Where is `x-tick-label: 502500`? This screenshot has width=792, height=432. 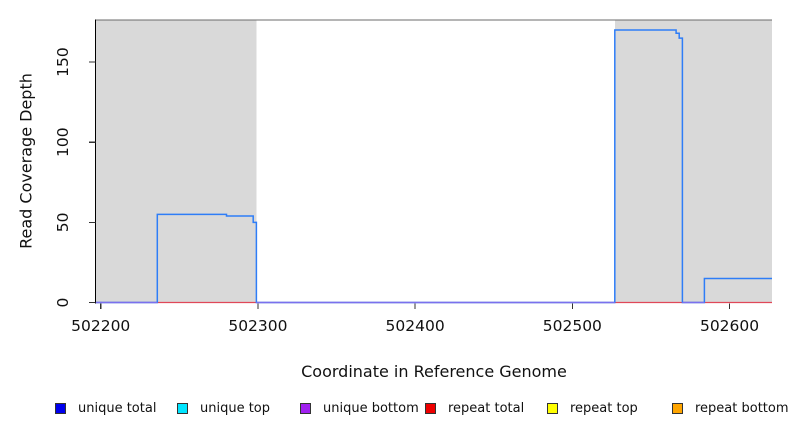 x-tick-label: 502500 is located at coordinates (572, 326).